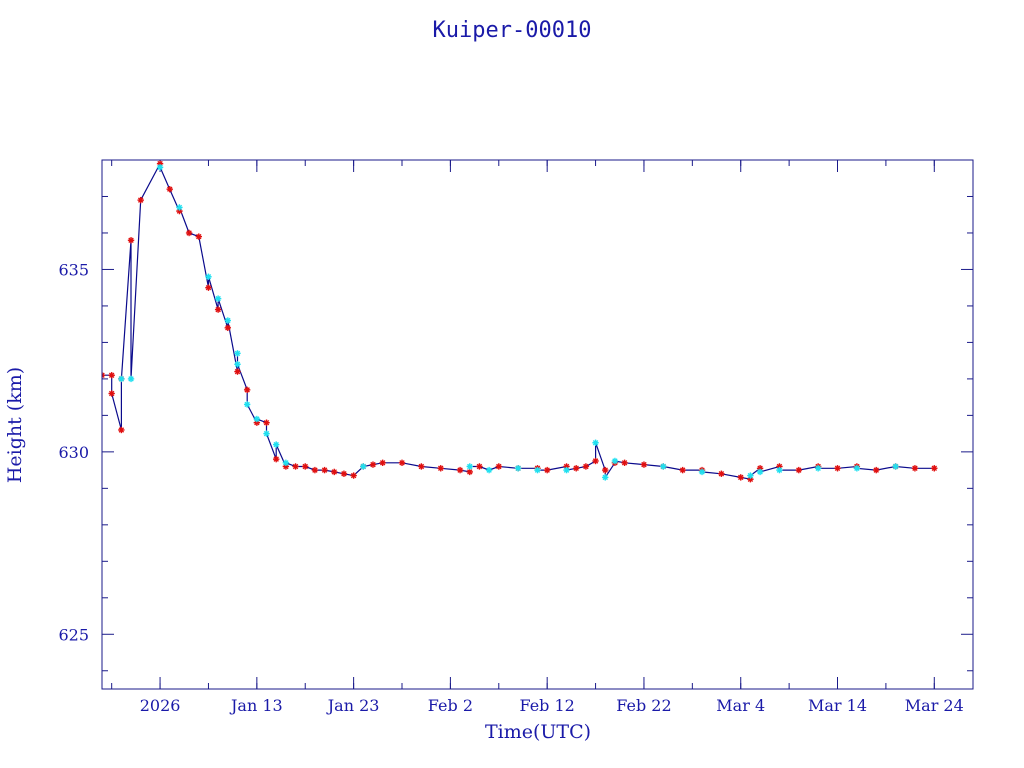 The width and height of the screenshot is (1024, 768). Describe the element at coordinates (643, 705) in the screenshot. I see `x-tick-label: Feb 22` at that location.